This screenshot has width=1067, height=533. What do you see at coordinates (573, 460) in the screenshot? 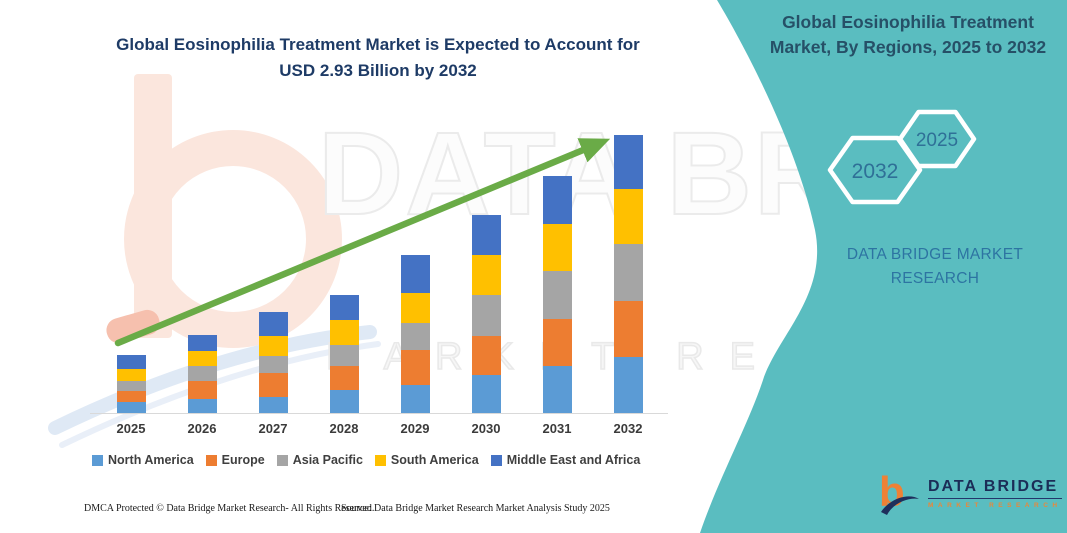
I see `legend-label: Middle East and Africa` at bounding box center [573, 460].